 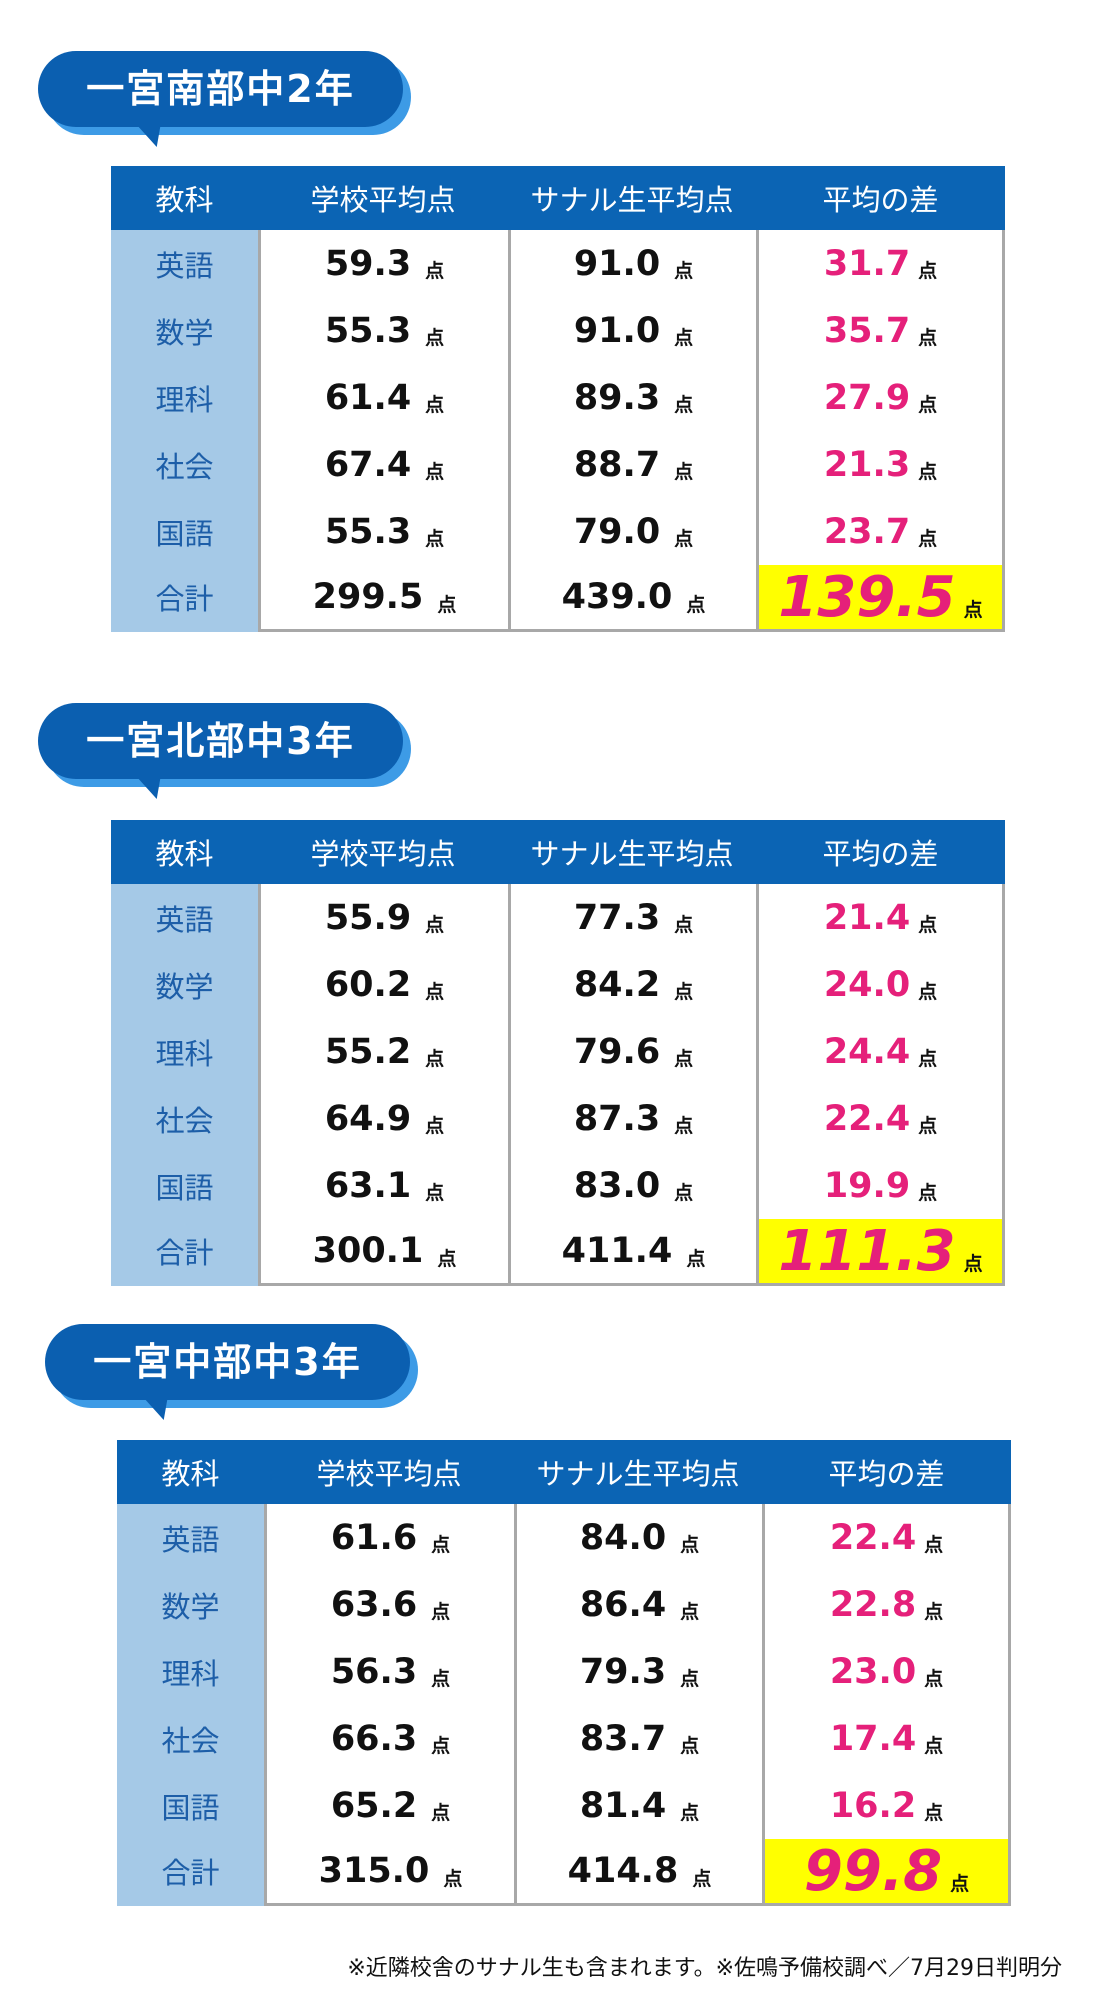 I want to click on score-value: 414.8, so click(x=623, y=1871).